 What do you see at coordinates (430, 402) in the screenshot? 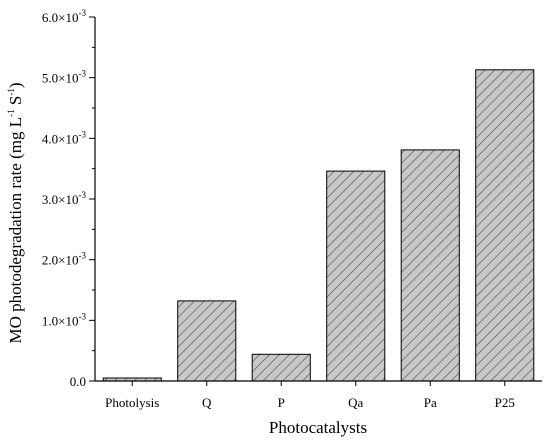
I see `x-tick-label: Pa` at bounding box center [430, 402].